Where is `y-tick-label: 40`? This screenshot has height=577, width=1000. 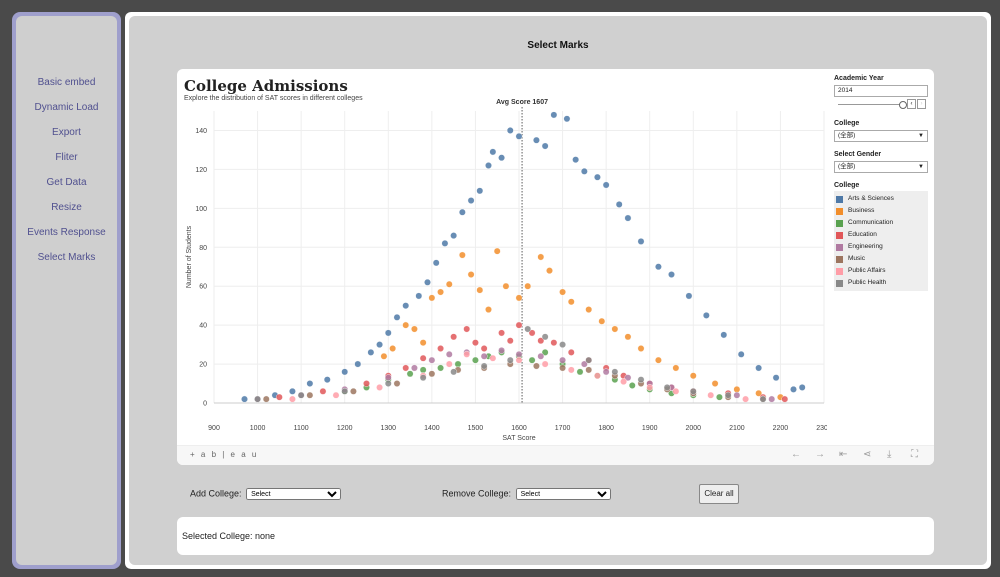
y-tick-label: 40 is located at coordinates (203, 326).